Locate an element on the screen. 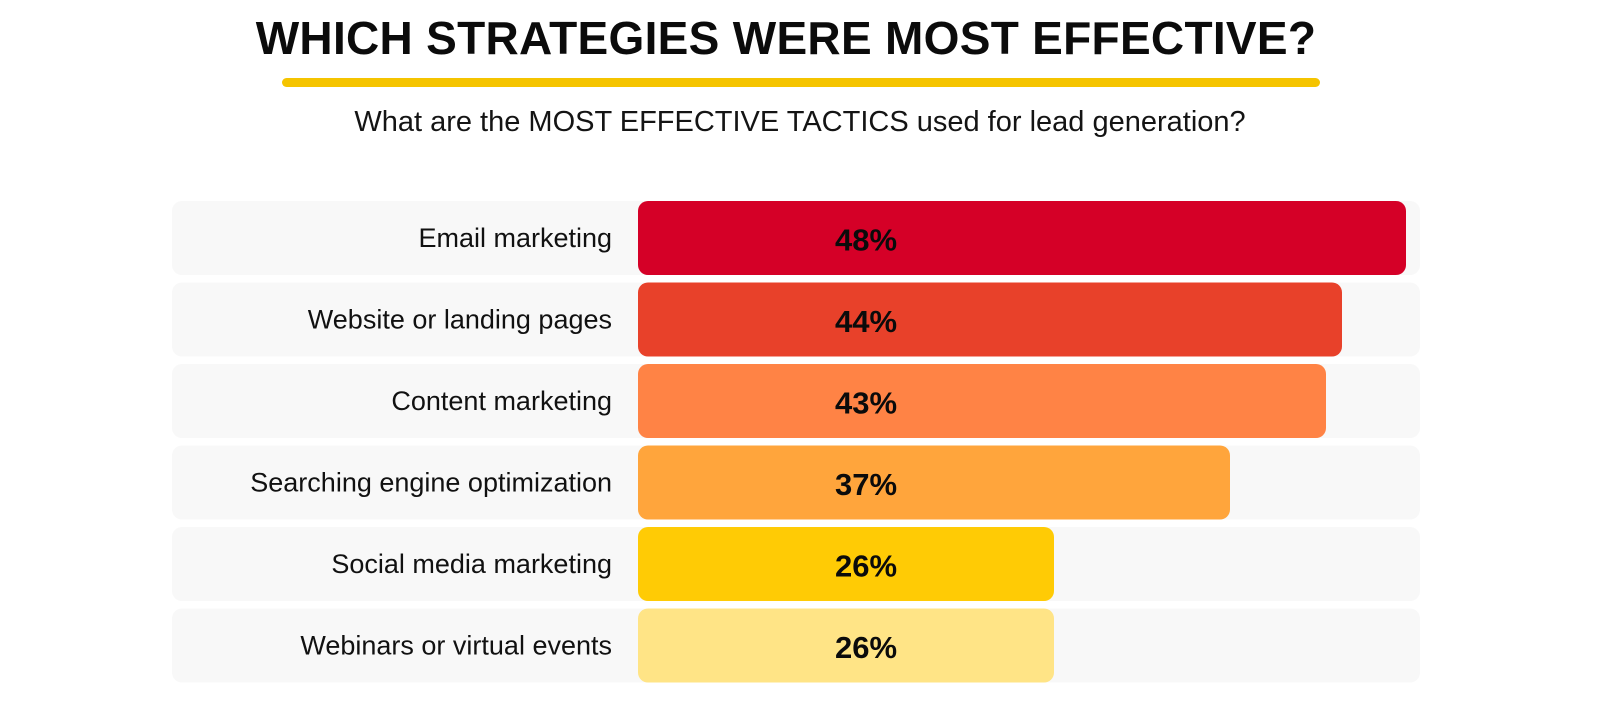  bar-row: Content marketing 43% is located at coordinates (796, 401).